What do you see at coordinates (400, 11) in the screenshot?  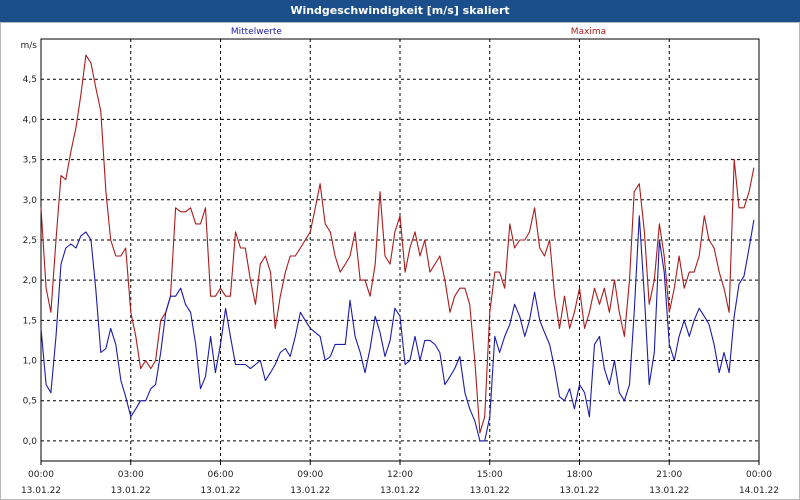 I see `chart-title: Windgeschwindigkeit [m/s] skaliert` at bounding box center [400, 11].